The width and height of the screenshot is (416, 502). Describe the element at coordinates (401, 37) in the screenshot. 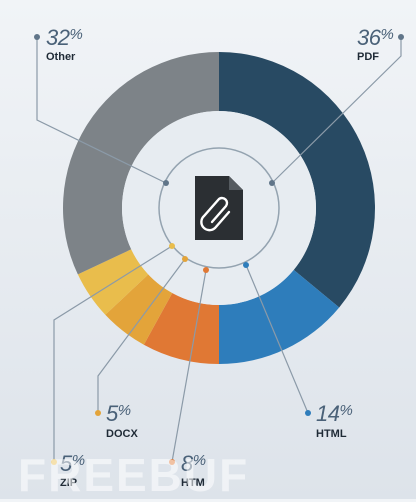

I see `label-dot-pdf` at that location.